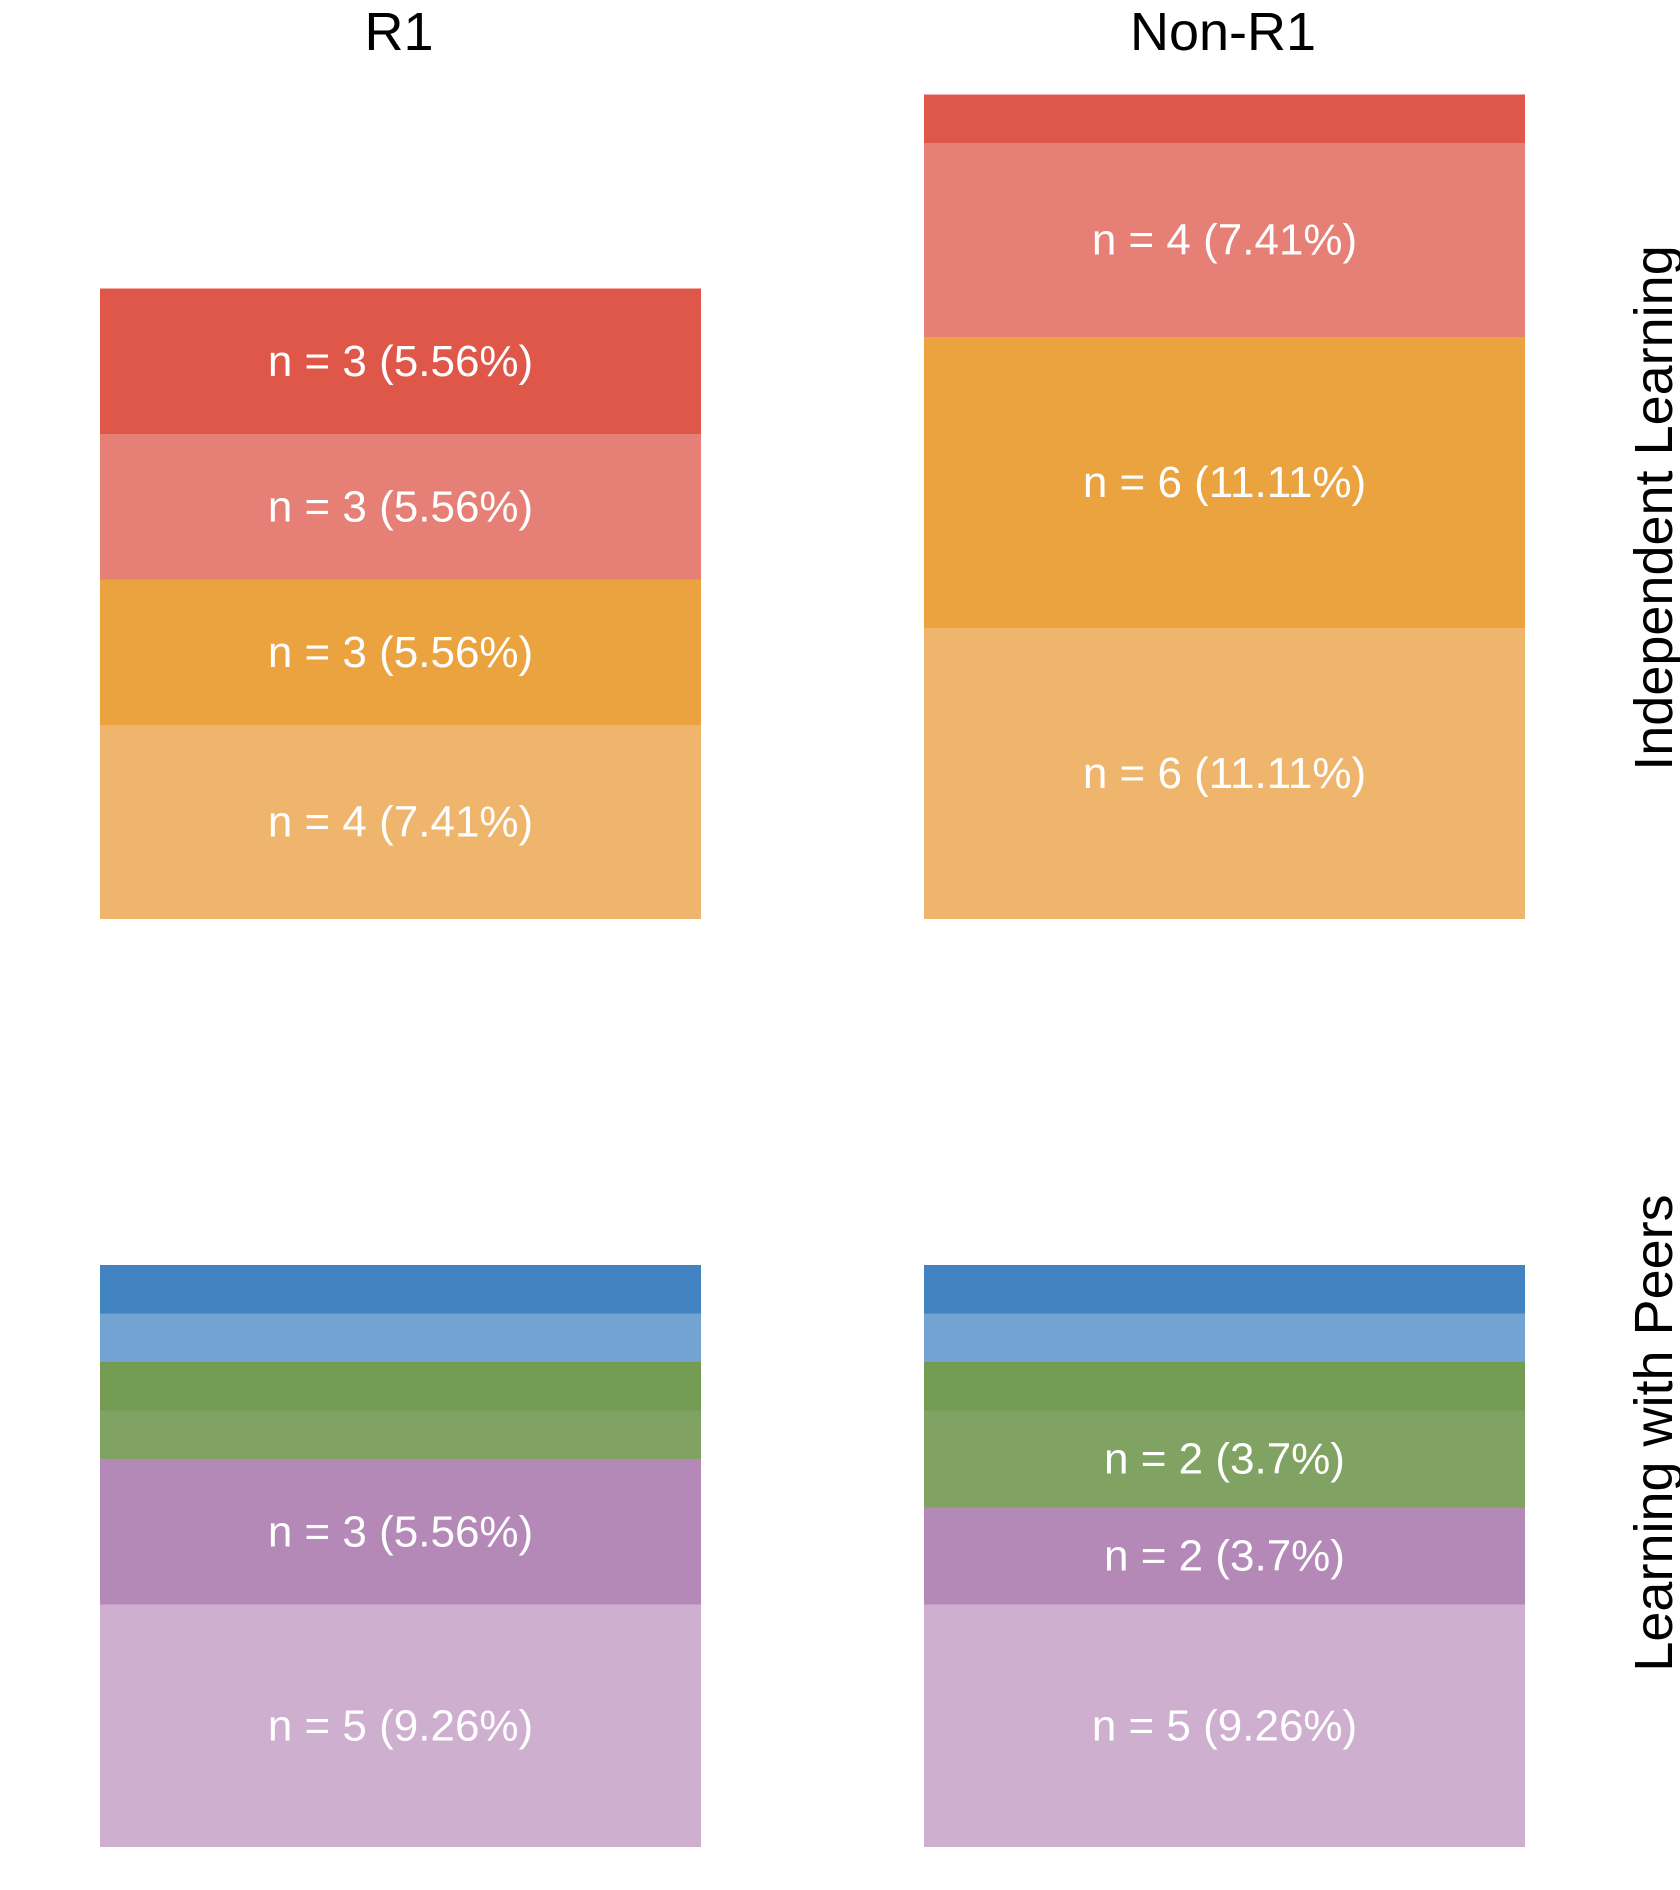 Image resolution: width=1680 pixels, height=1890 pixels. I want to click on data-label-independent-learning-r1-2: n = 3 (5.56%), so click(400, 506).